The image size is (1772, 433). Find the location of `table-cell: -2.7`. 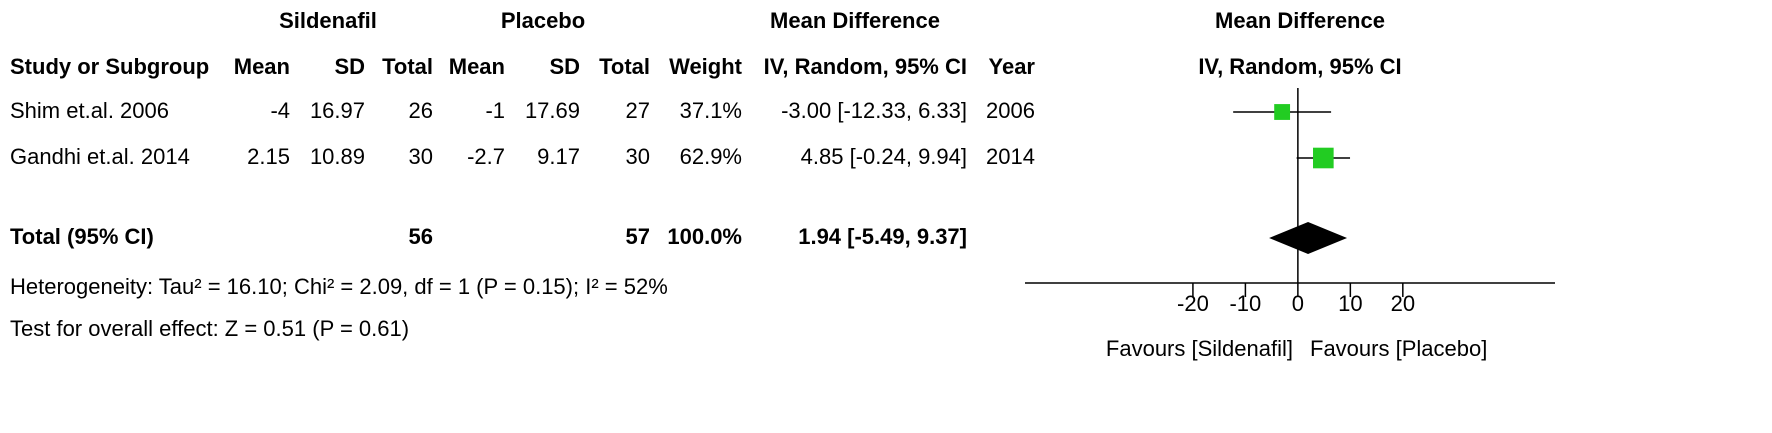

table-cell: -2.7 is located at coordinates (486, 156).